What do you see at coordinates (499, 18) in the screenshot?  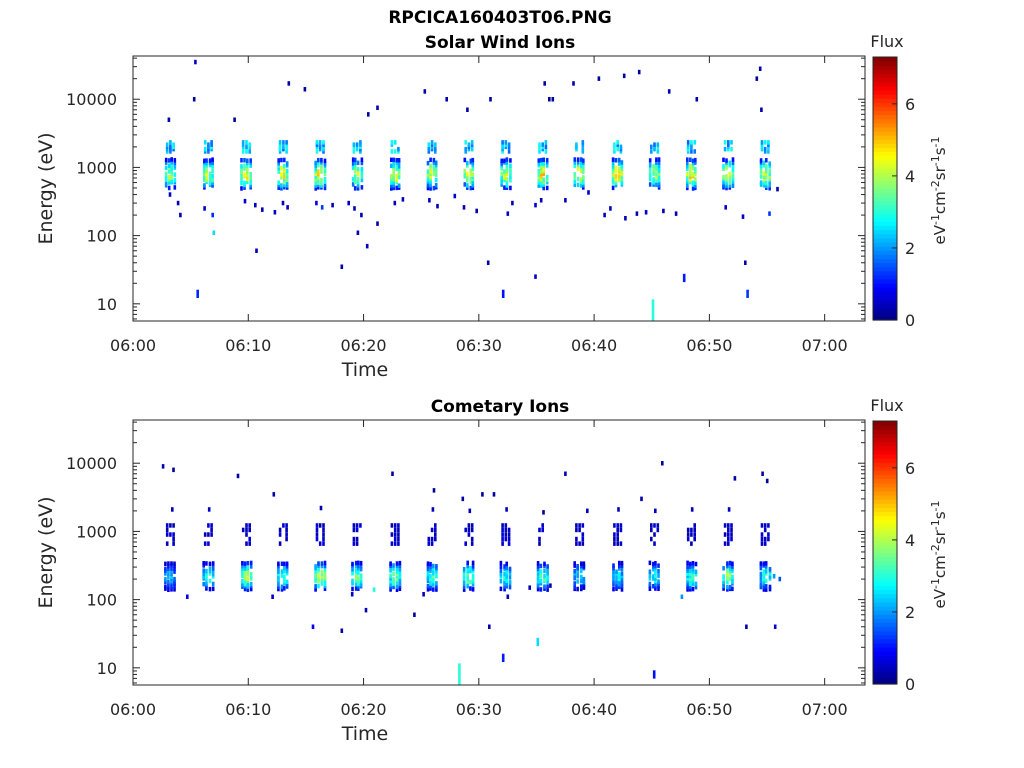 I see `figure-title: RPCICA160403T06.PNG` at bounding box center [499, 18].